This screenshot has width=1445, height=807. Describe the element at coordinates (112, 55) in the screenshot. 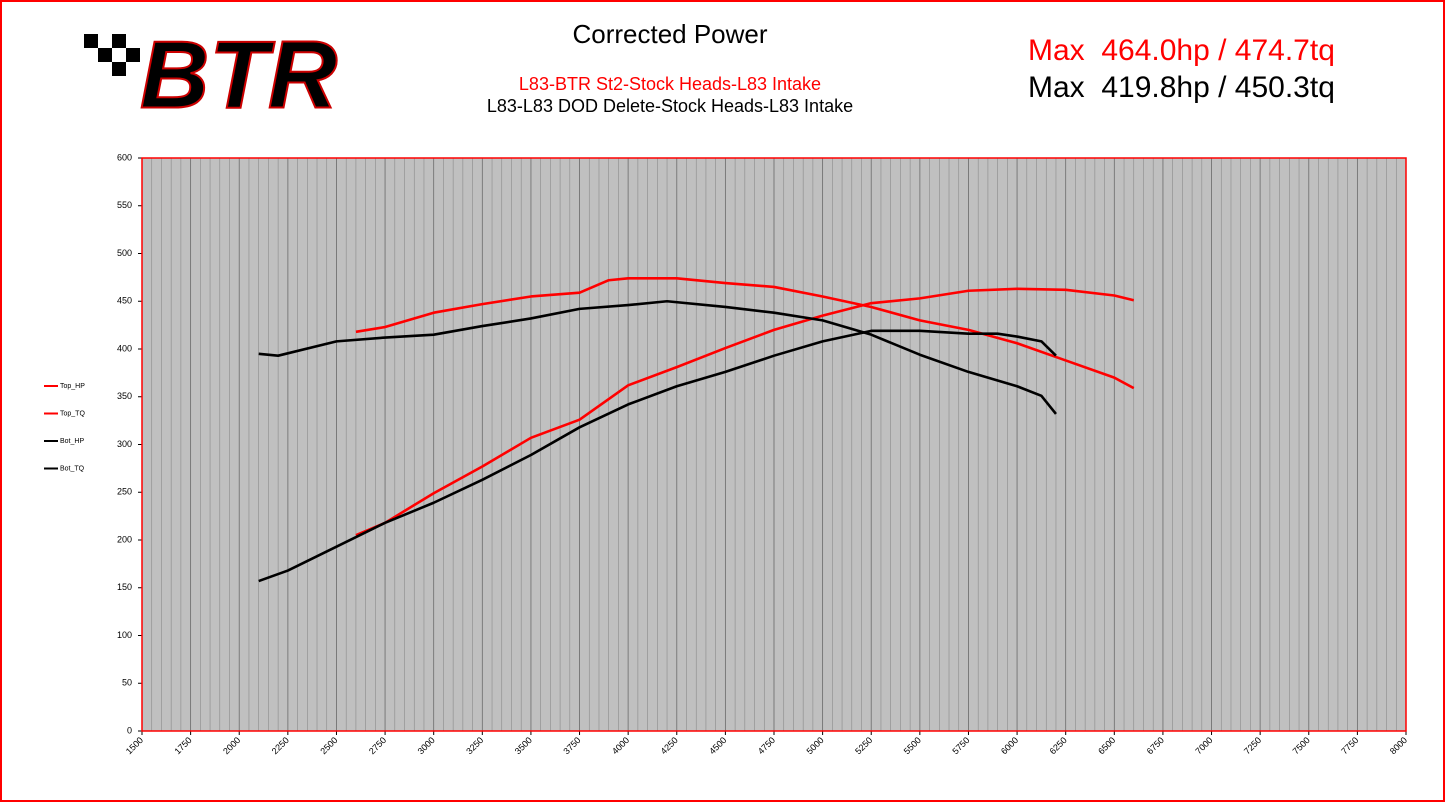

I see `logo-checks` at that location.